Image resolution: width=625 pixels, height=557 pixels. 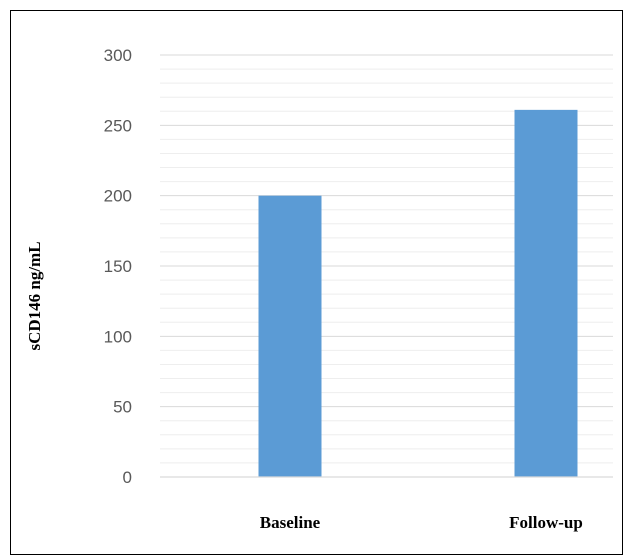 What do you see at coordinates (34, 295) in the screenshot?
I see `y-axis-label: sCD146 ng/mL` at bounding box center [34, 295].